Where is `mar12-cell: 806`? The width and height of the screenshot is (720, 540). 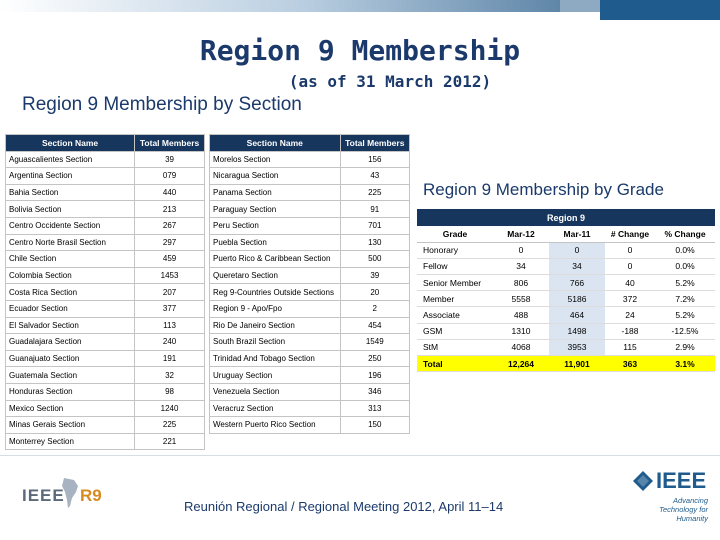
mar12-cell: 806 is located at coordinates (521, 283).